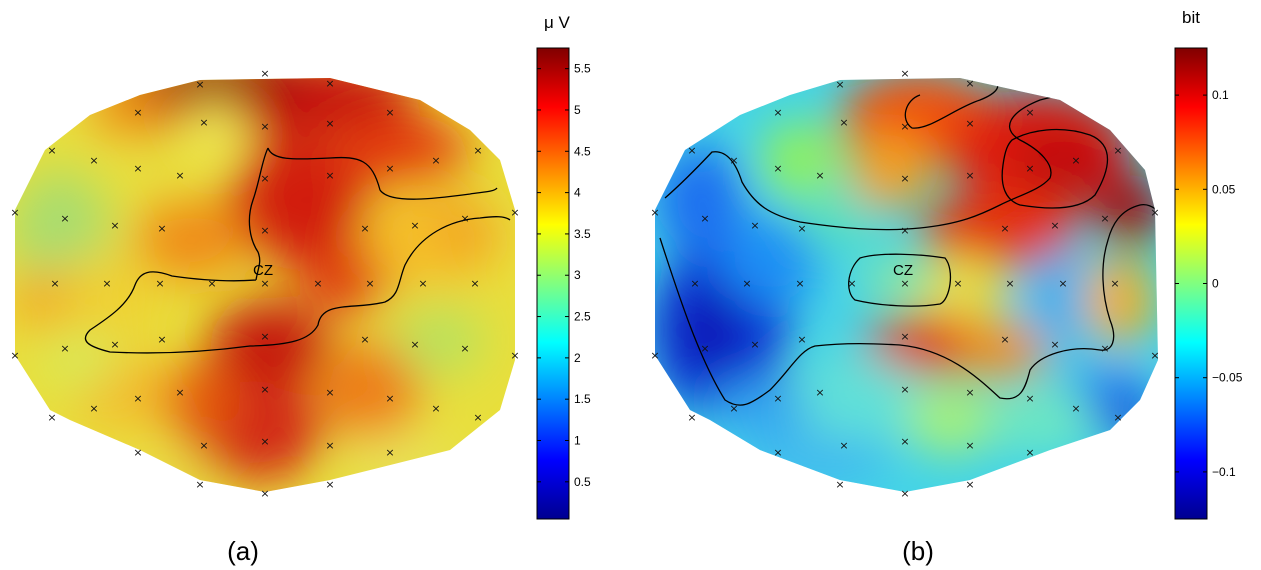  Describe the element at coordinates (577, 275) in the screenshot. I see `colorbar-tick-label: 3` at that location.